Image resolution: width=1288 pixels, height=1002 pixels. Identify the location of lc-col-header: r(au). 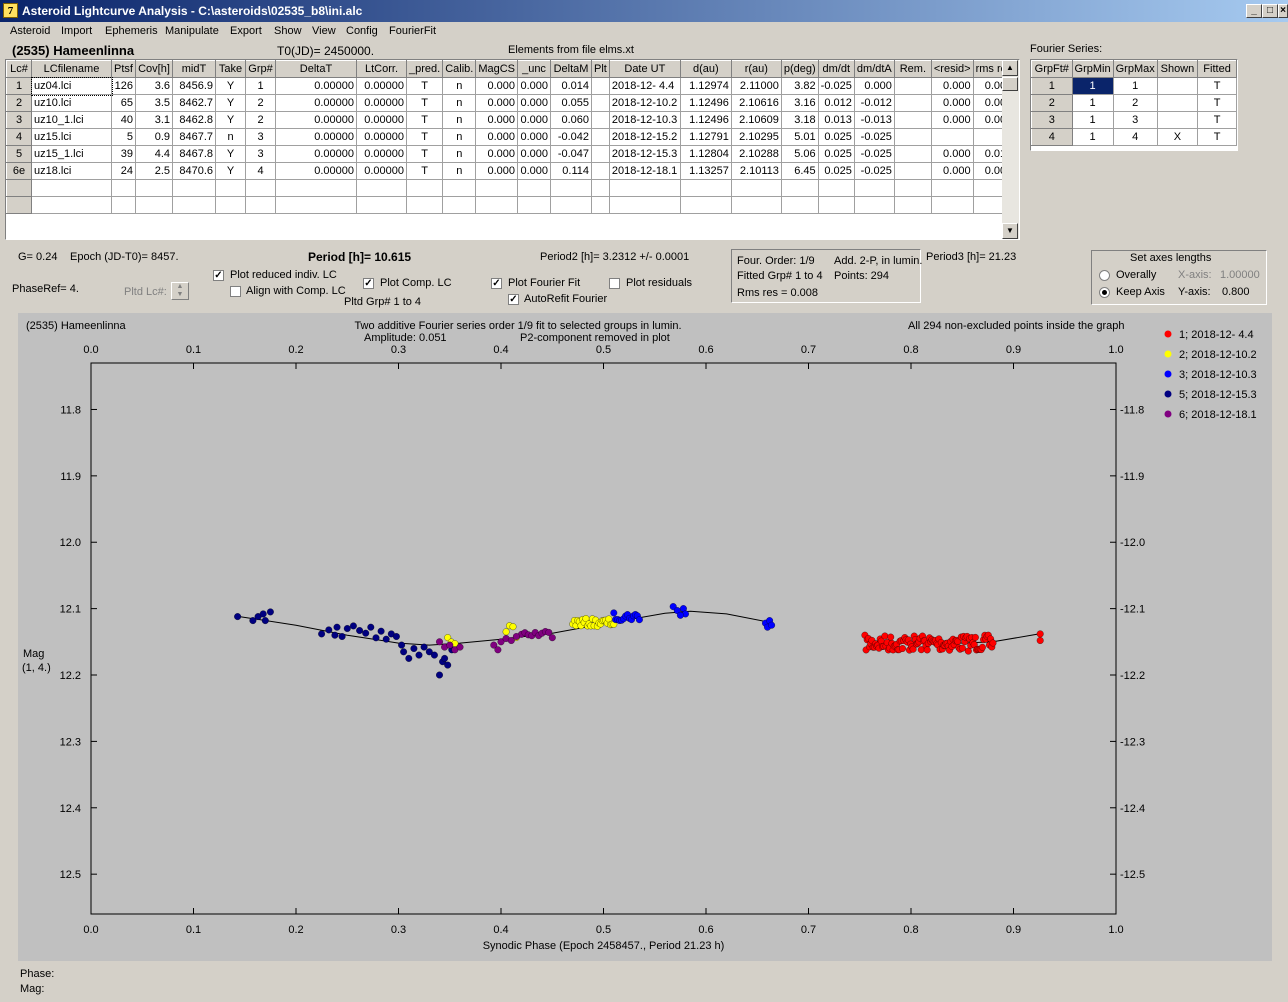
(756, 69).